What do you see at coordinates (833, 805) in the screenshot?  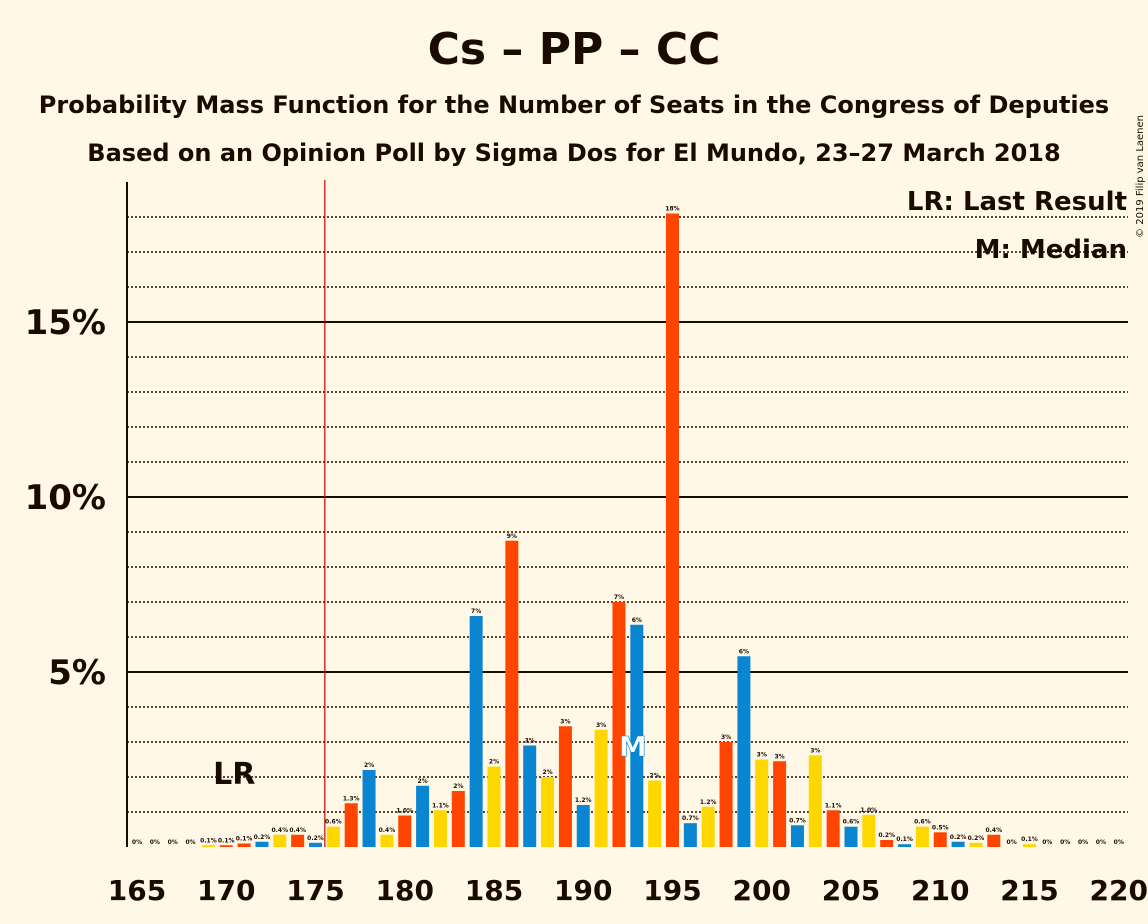 I see `bar-label-204: 1.1%` at bounding box center [833, 805].